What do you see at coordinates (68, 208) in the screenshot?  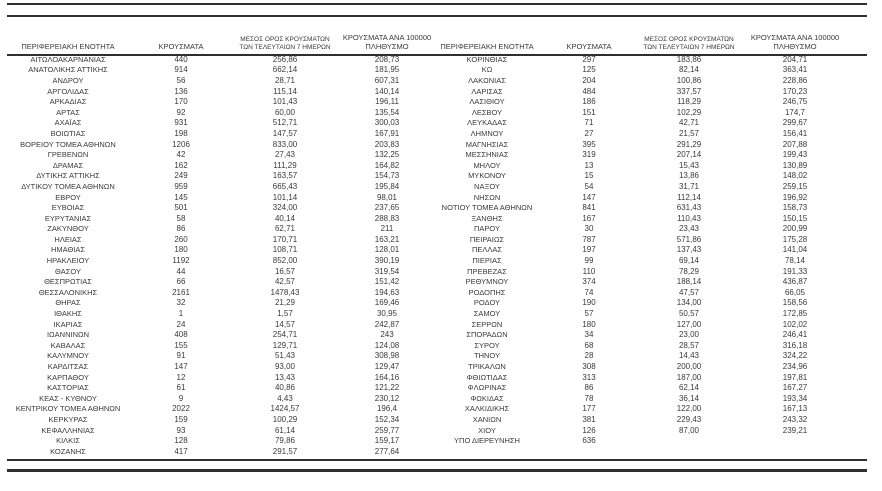 I see `region-cell: ΕΥΒΟΙΑΣ` at bounding box center [68, 208].